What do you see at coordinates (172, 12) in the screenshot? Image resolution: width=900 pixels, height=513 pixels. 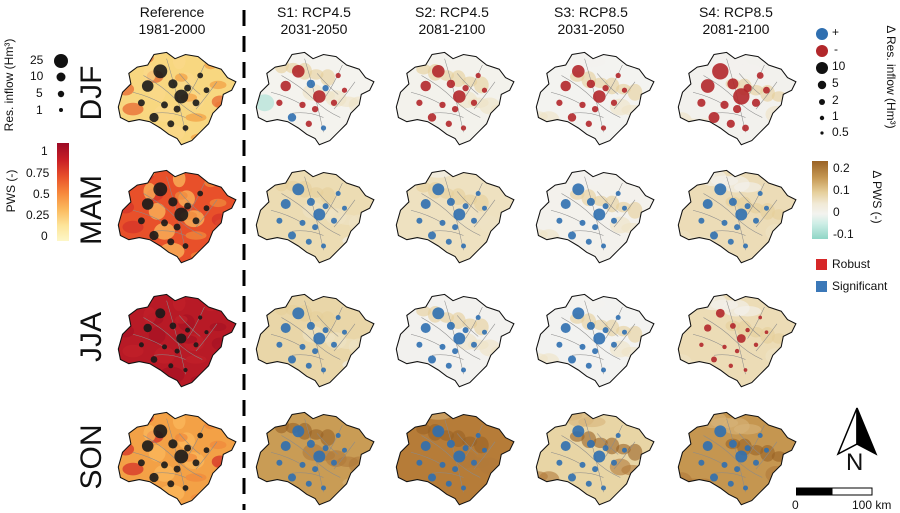 I see `column-header-line1: Reference` at bounding box center [172, 12].